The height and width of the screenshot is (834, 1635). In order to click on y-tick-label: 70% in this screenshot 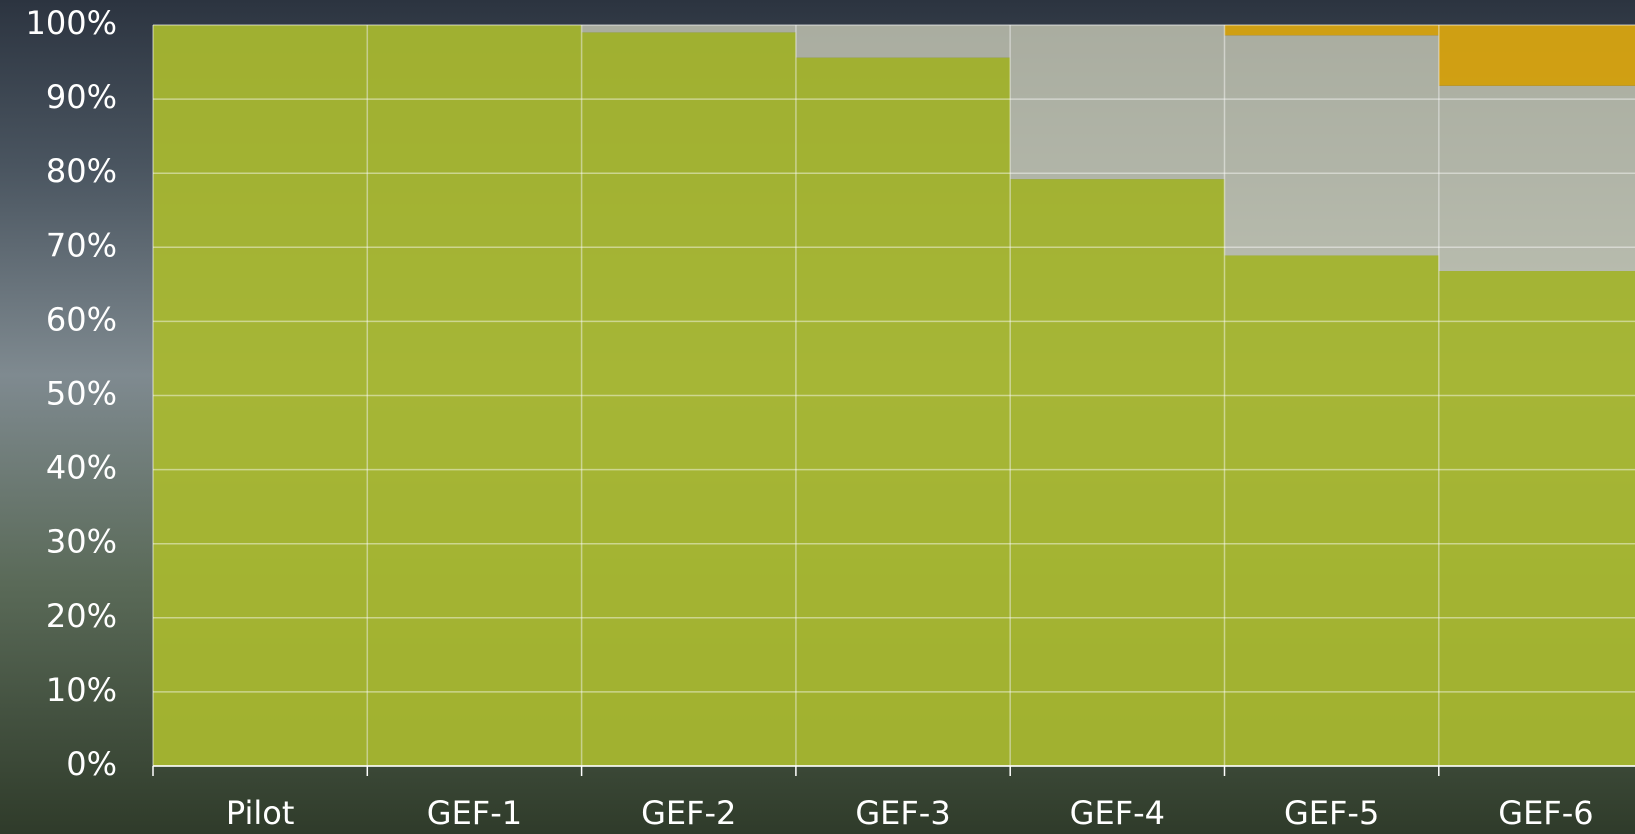, I will do `click(81, 245)`.